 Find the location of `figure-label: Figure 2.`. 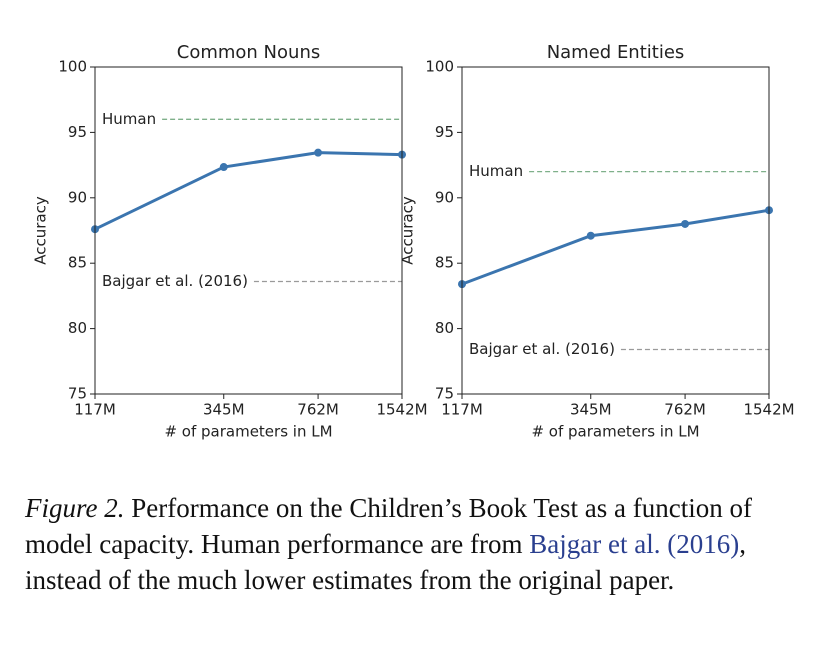

figure-label: Figure 2. is located at coordinates (75, 508).